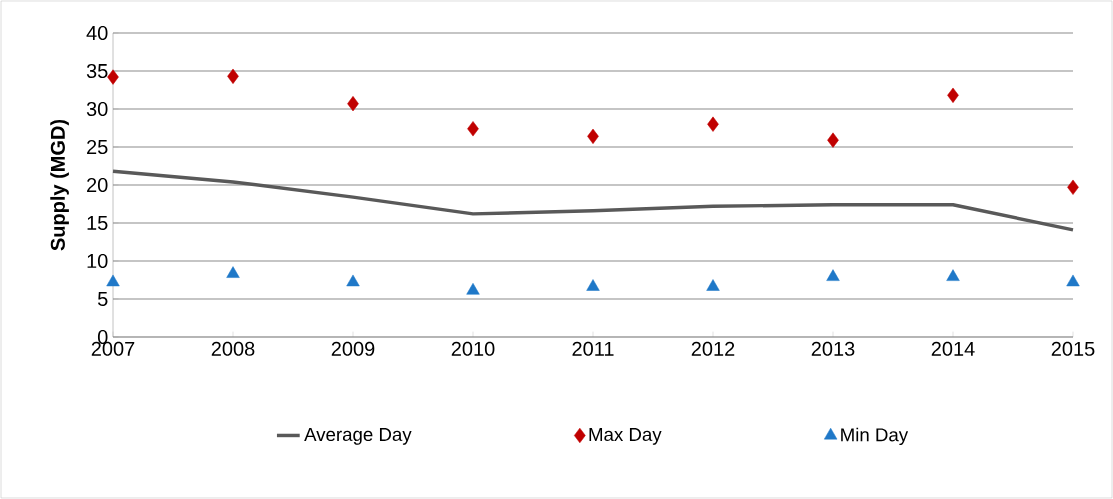 This screenshot has height=499, width=1113. What do you see at coordinates (97, 147) in the screenshot?
I see `y-tick-label: 25` at bounding box center [97, 147].